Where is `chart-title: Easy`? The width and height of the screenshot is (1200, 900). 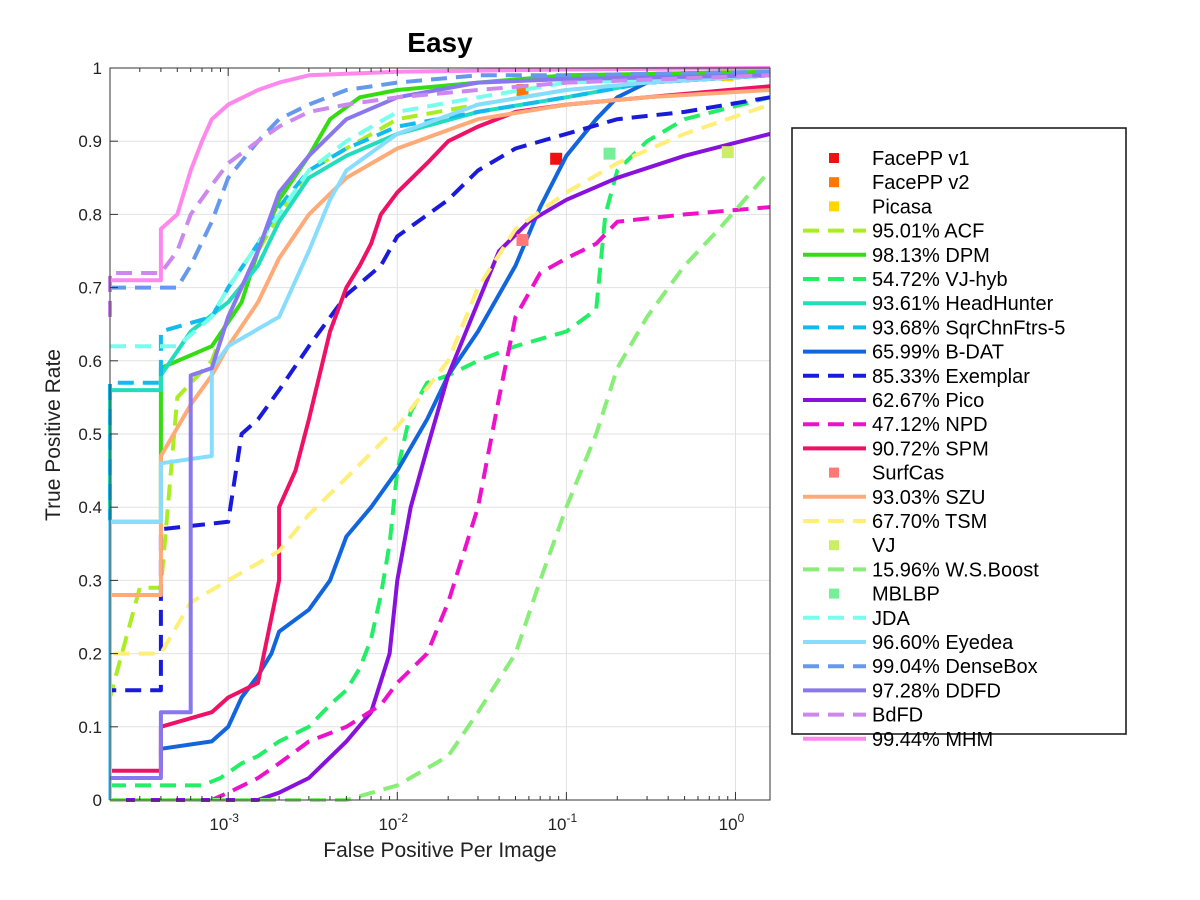
chart-title: Easy is located at coordinates (440, 42).